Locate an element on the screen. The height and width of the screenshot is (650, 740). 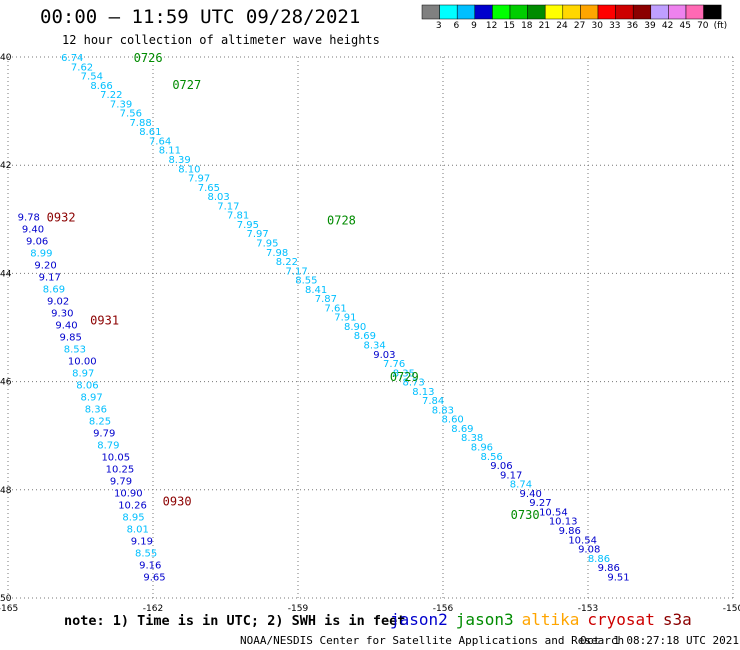
satellite-legend-item: altika is located at coordinates (550, 619).